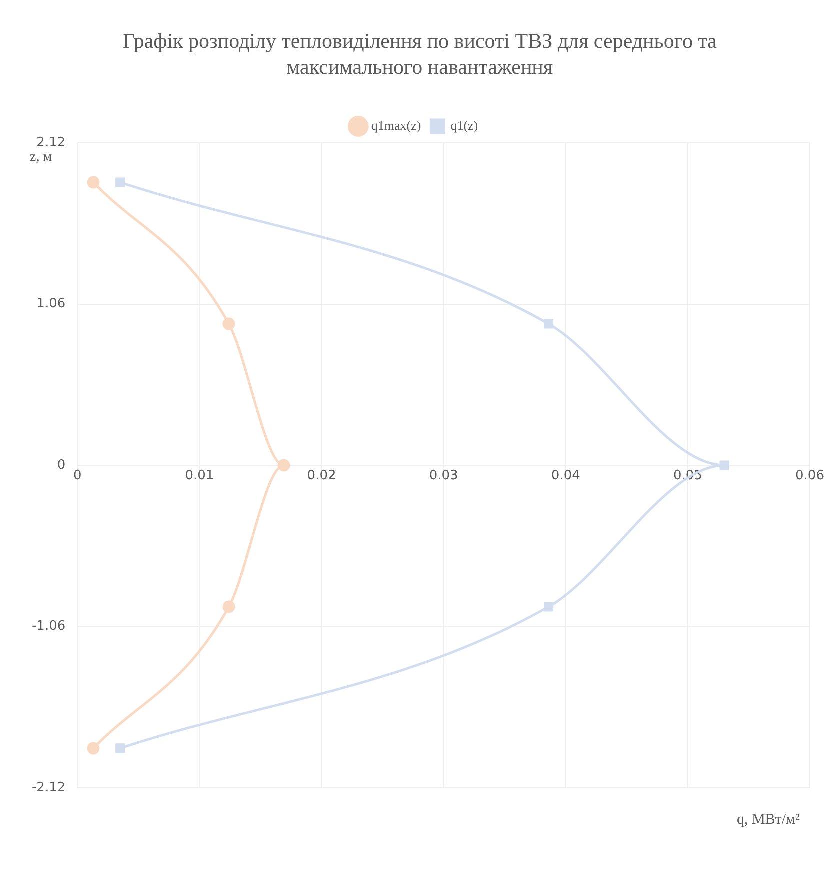 Image resolution: width=840 pixels, height=883 pixels. What do you see at coordinates (49, 788) in the screenshot?
I see `y-tick-label: -2.12` at bounding box center [49, 788].